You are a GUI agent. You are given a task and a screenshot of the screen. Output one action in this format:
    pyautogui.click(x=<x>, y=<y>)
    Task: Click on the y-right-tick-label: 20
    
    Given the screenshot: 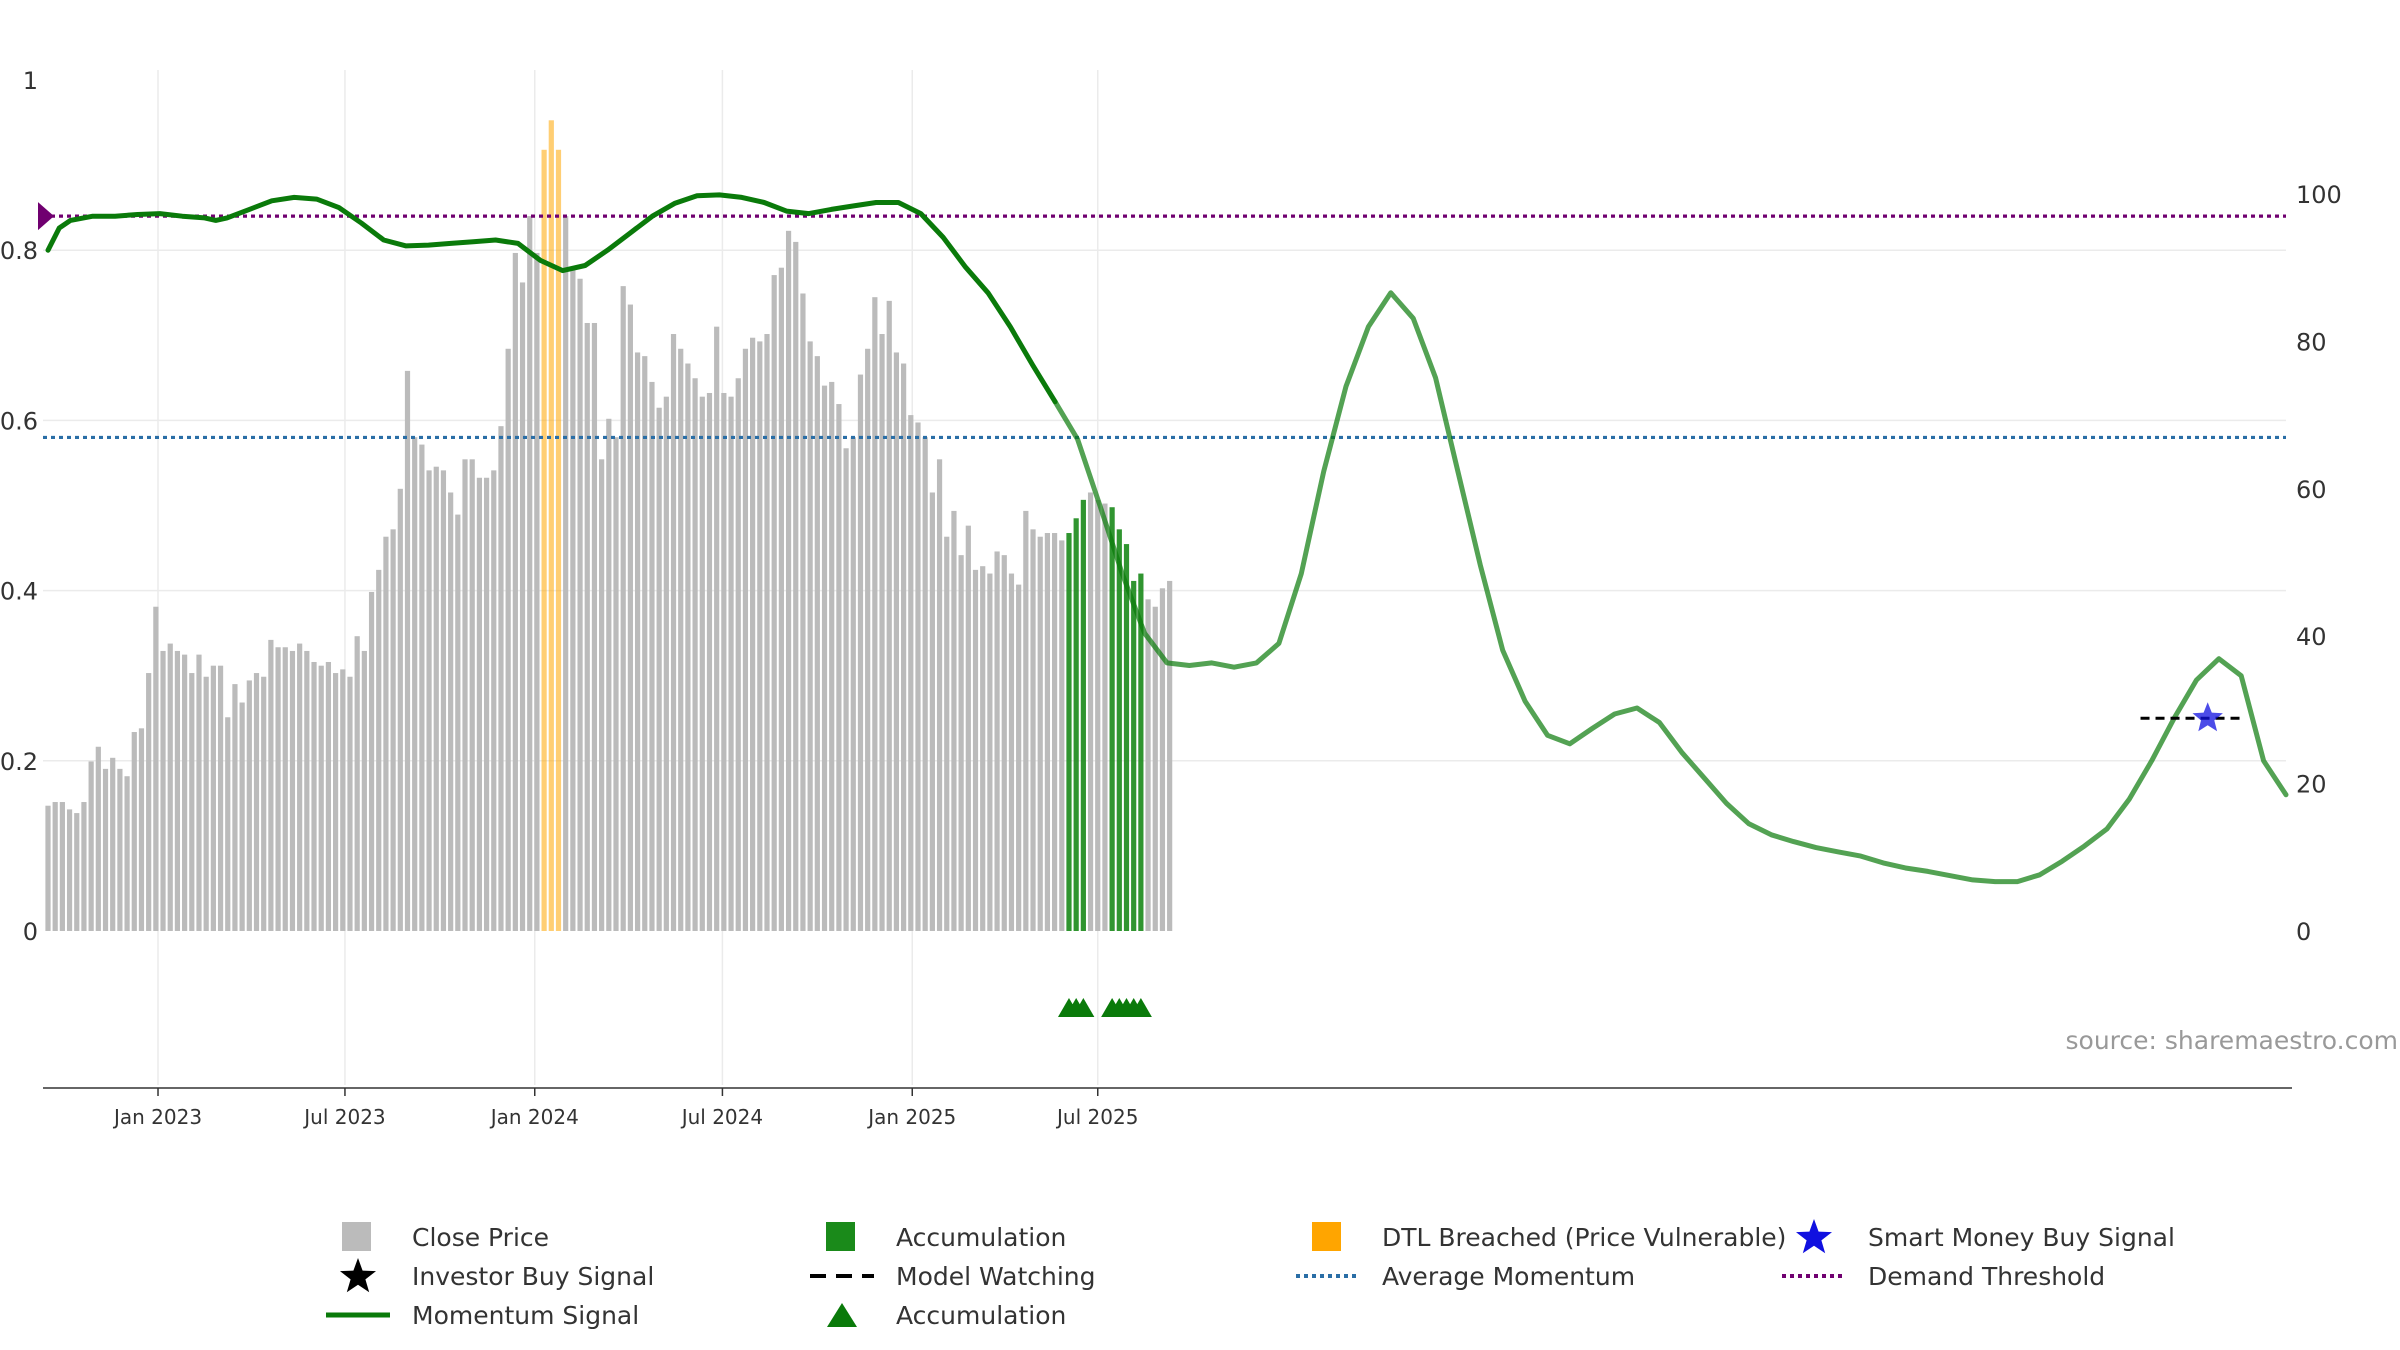 What is the action you would take?
    pyautogui.click(x=2311, y=785)
    